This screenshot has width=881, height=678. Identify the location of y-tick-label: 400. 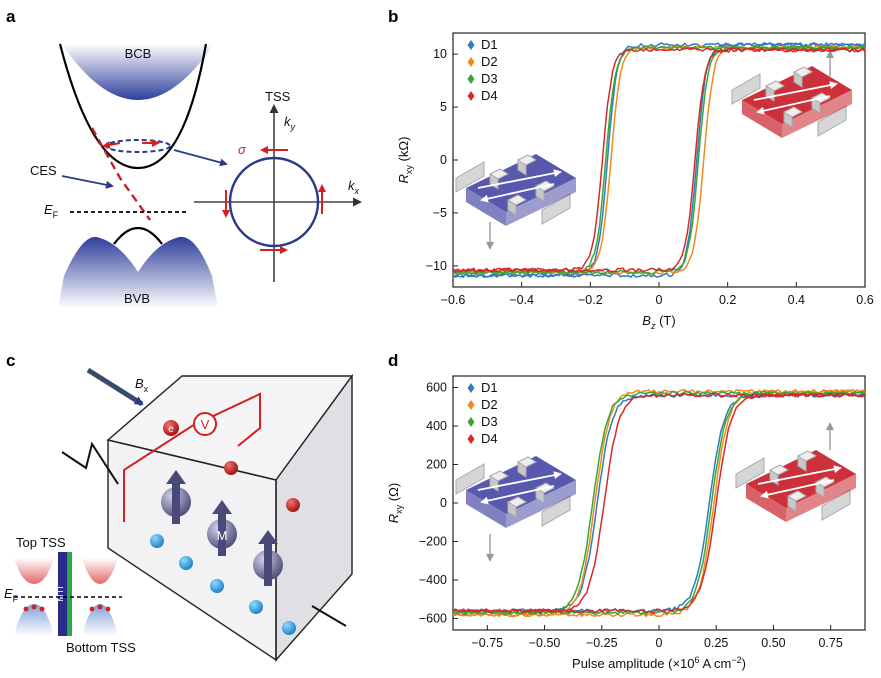
(436, 426).